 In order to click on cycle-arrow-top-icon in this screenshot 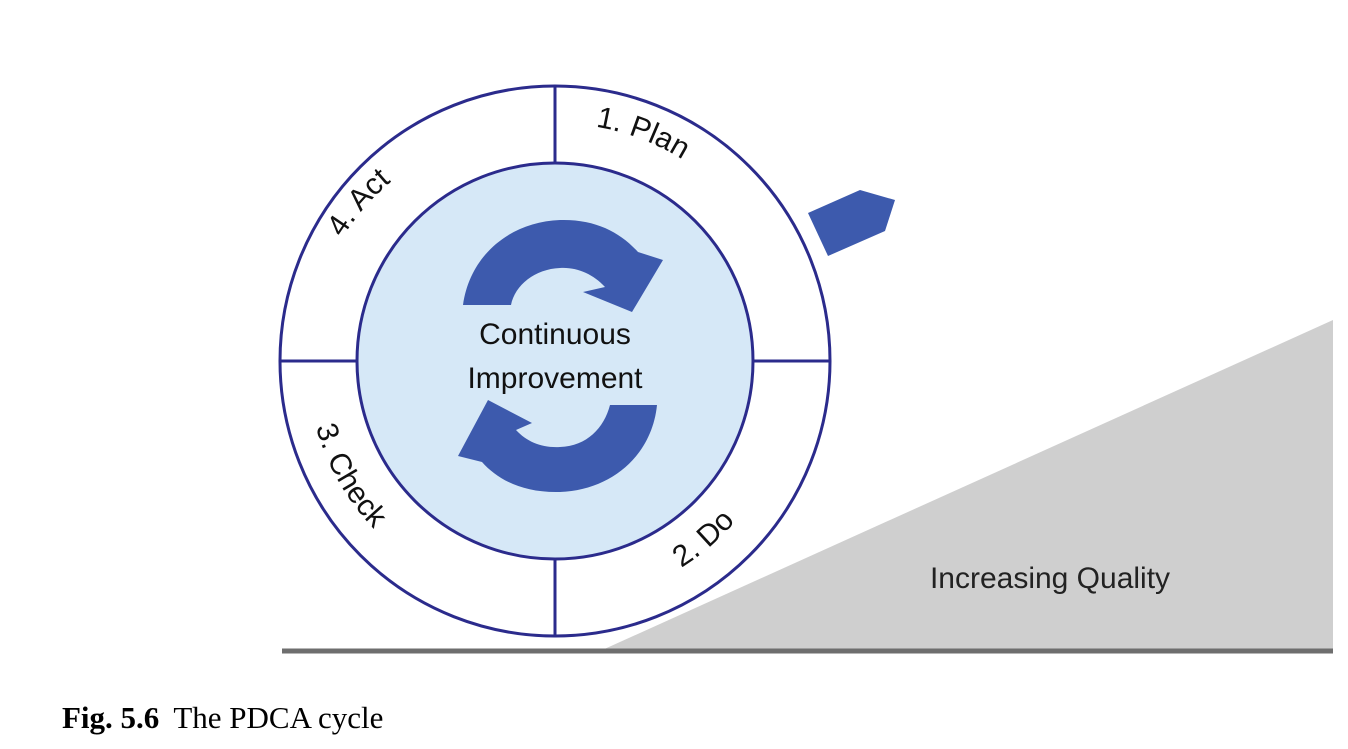, I will do `click(563, 265)`.